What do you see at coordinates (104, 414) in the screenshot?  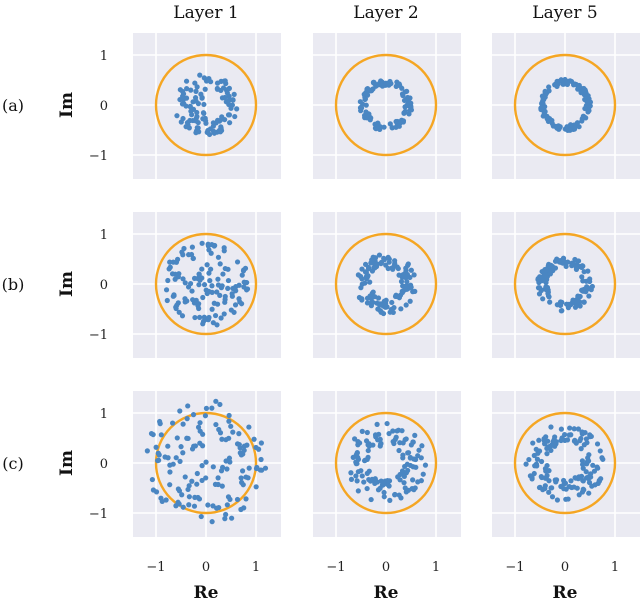 I see `y-tick-label: 1` at bounding box center [104, 414].